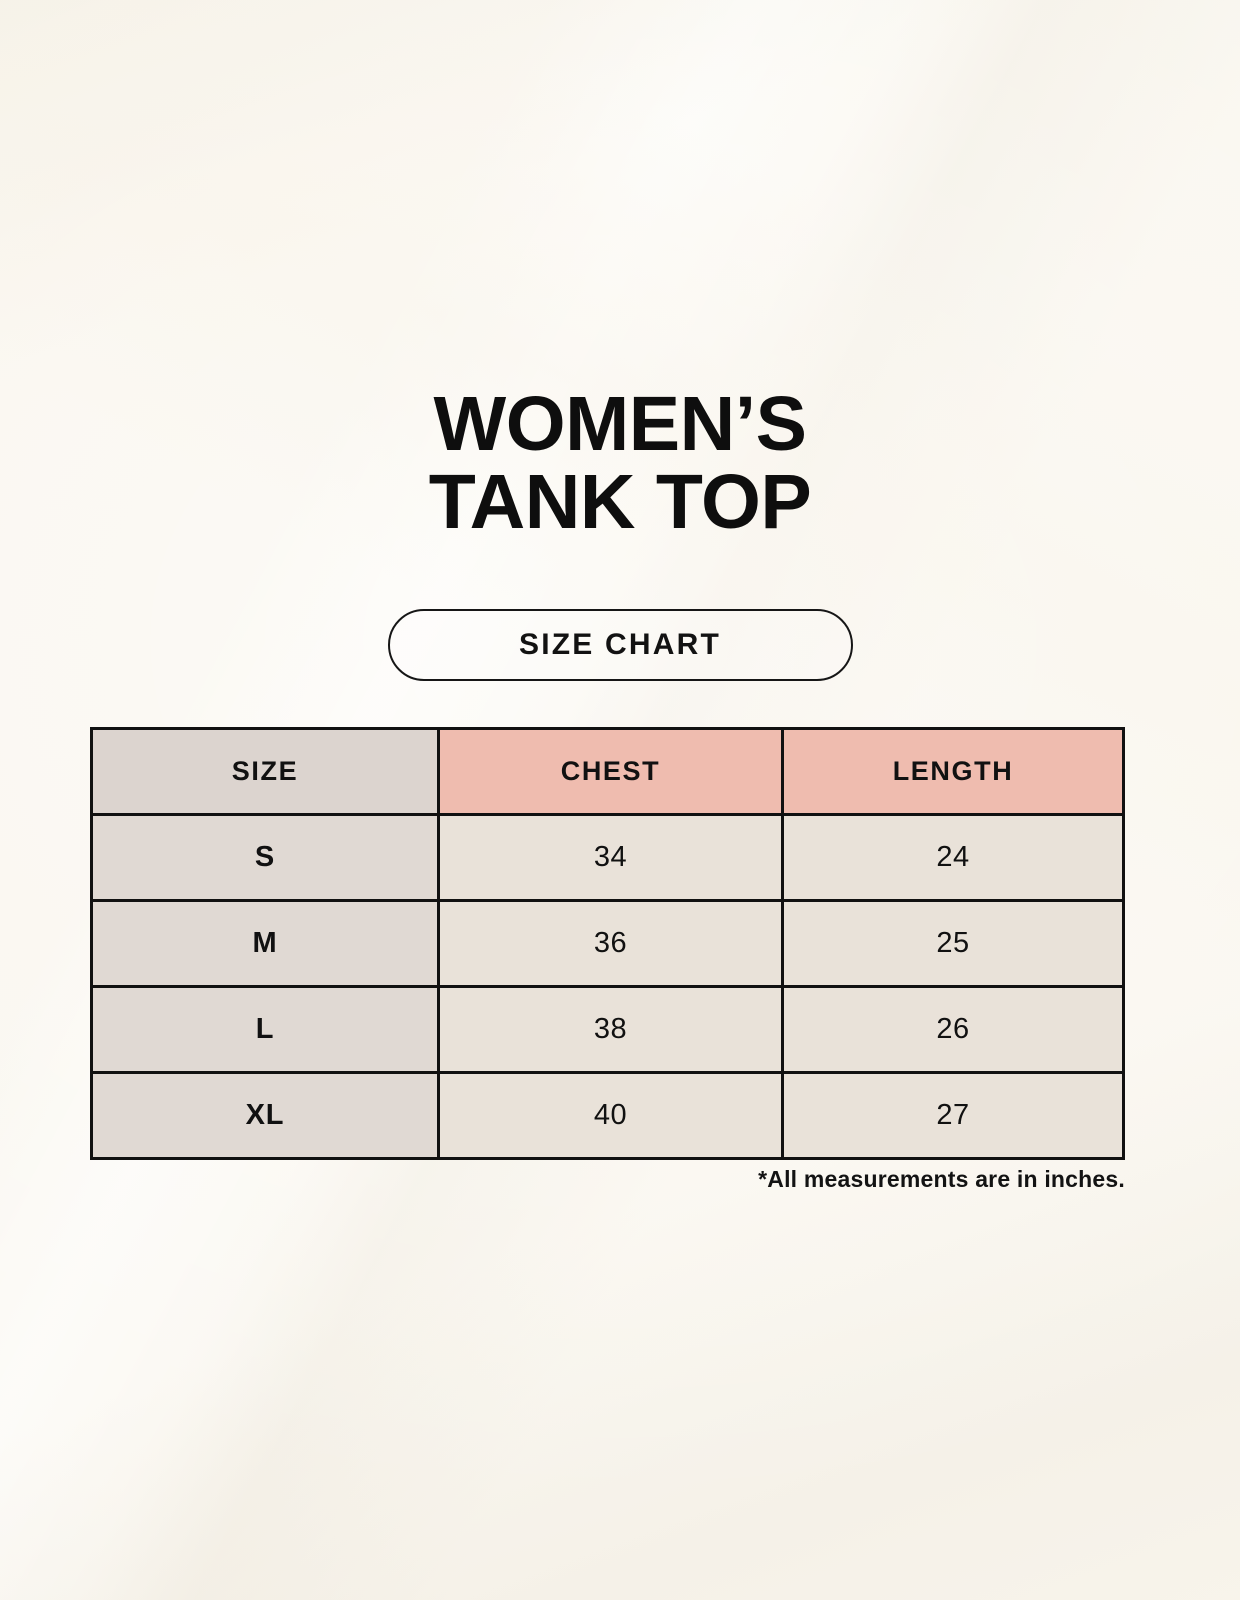  I want to click on cell-length: 24, so click(953, 857).